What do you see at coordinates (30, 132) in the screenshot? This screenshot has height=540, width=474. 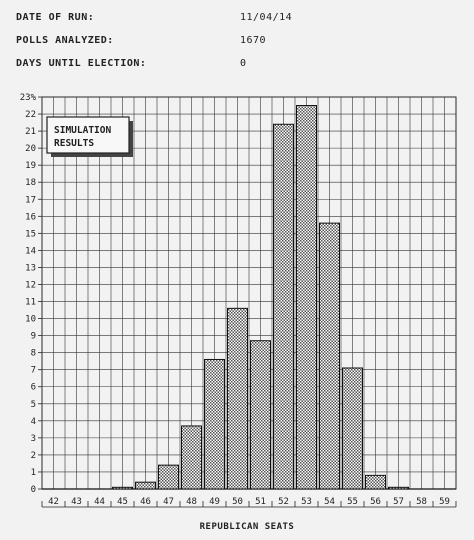 I see `y-tick-label: 21` at bounding box center [30, 132].